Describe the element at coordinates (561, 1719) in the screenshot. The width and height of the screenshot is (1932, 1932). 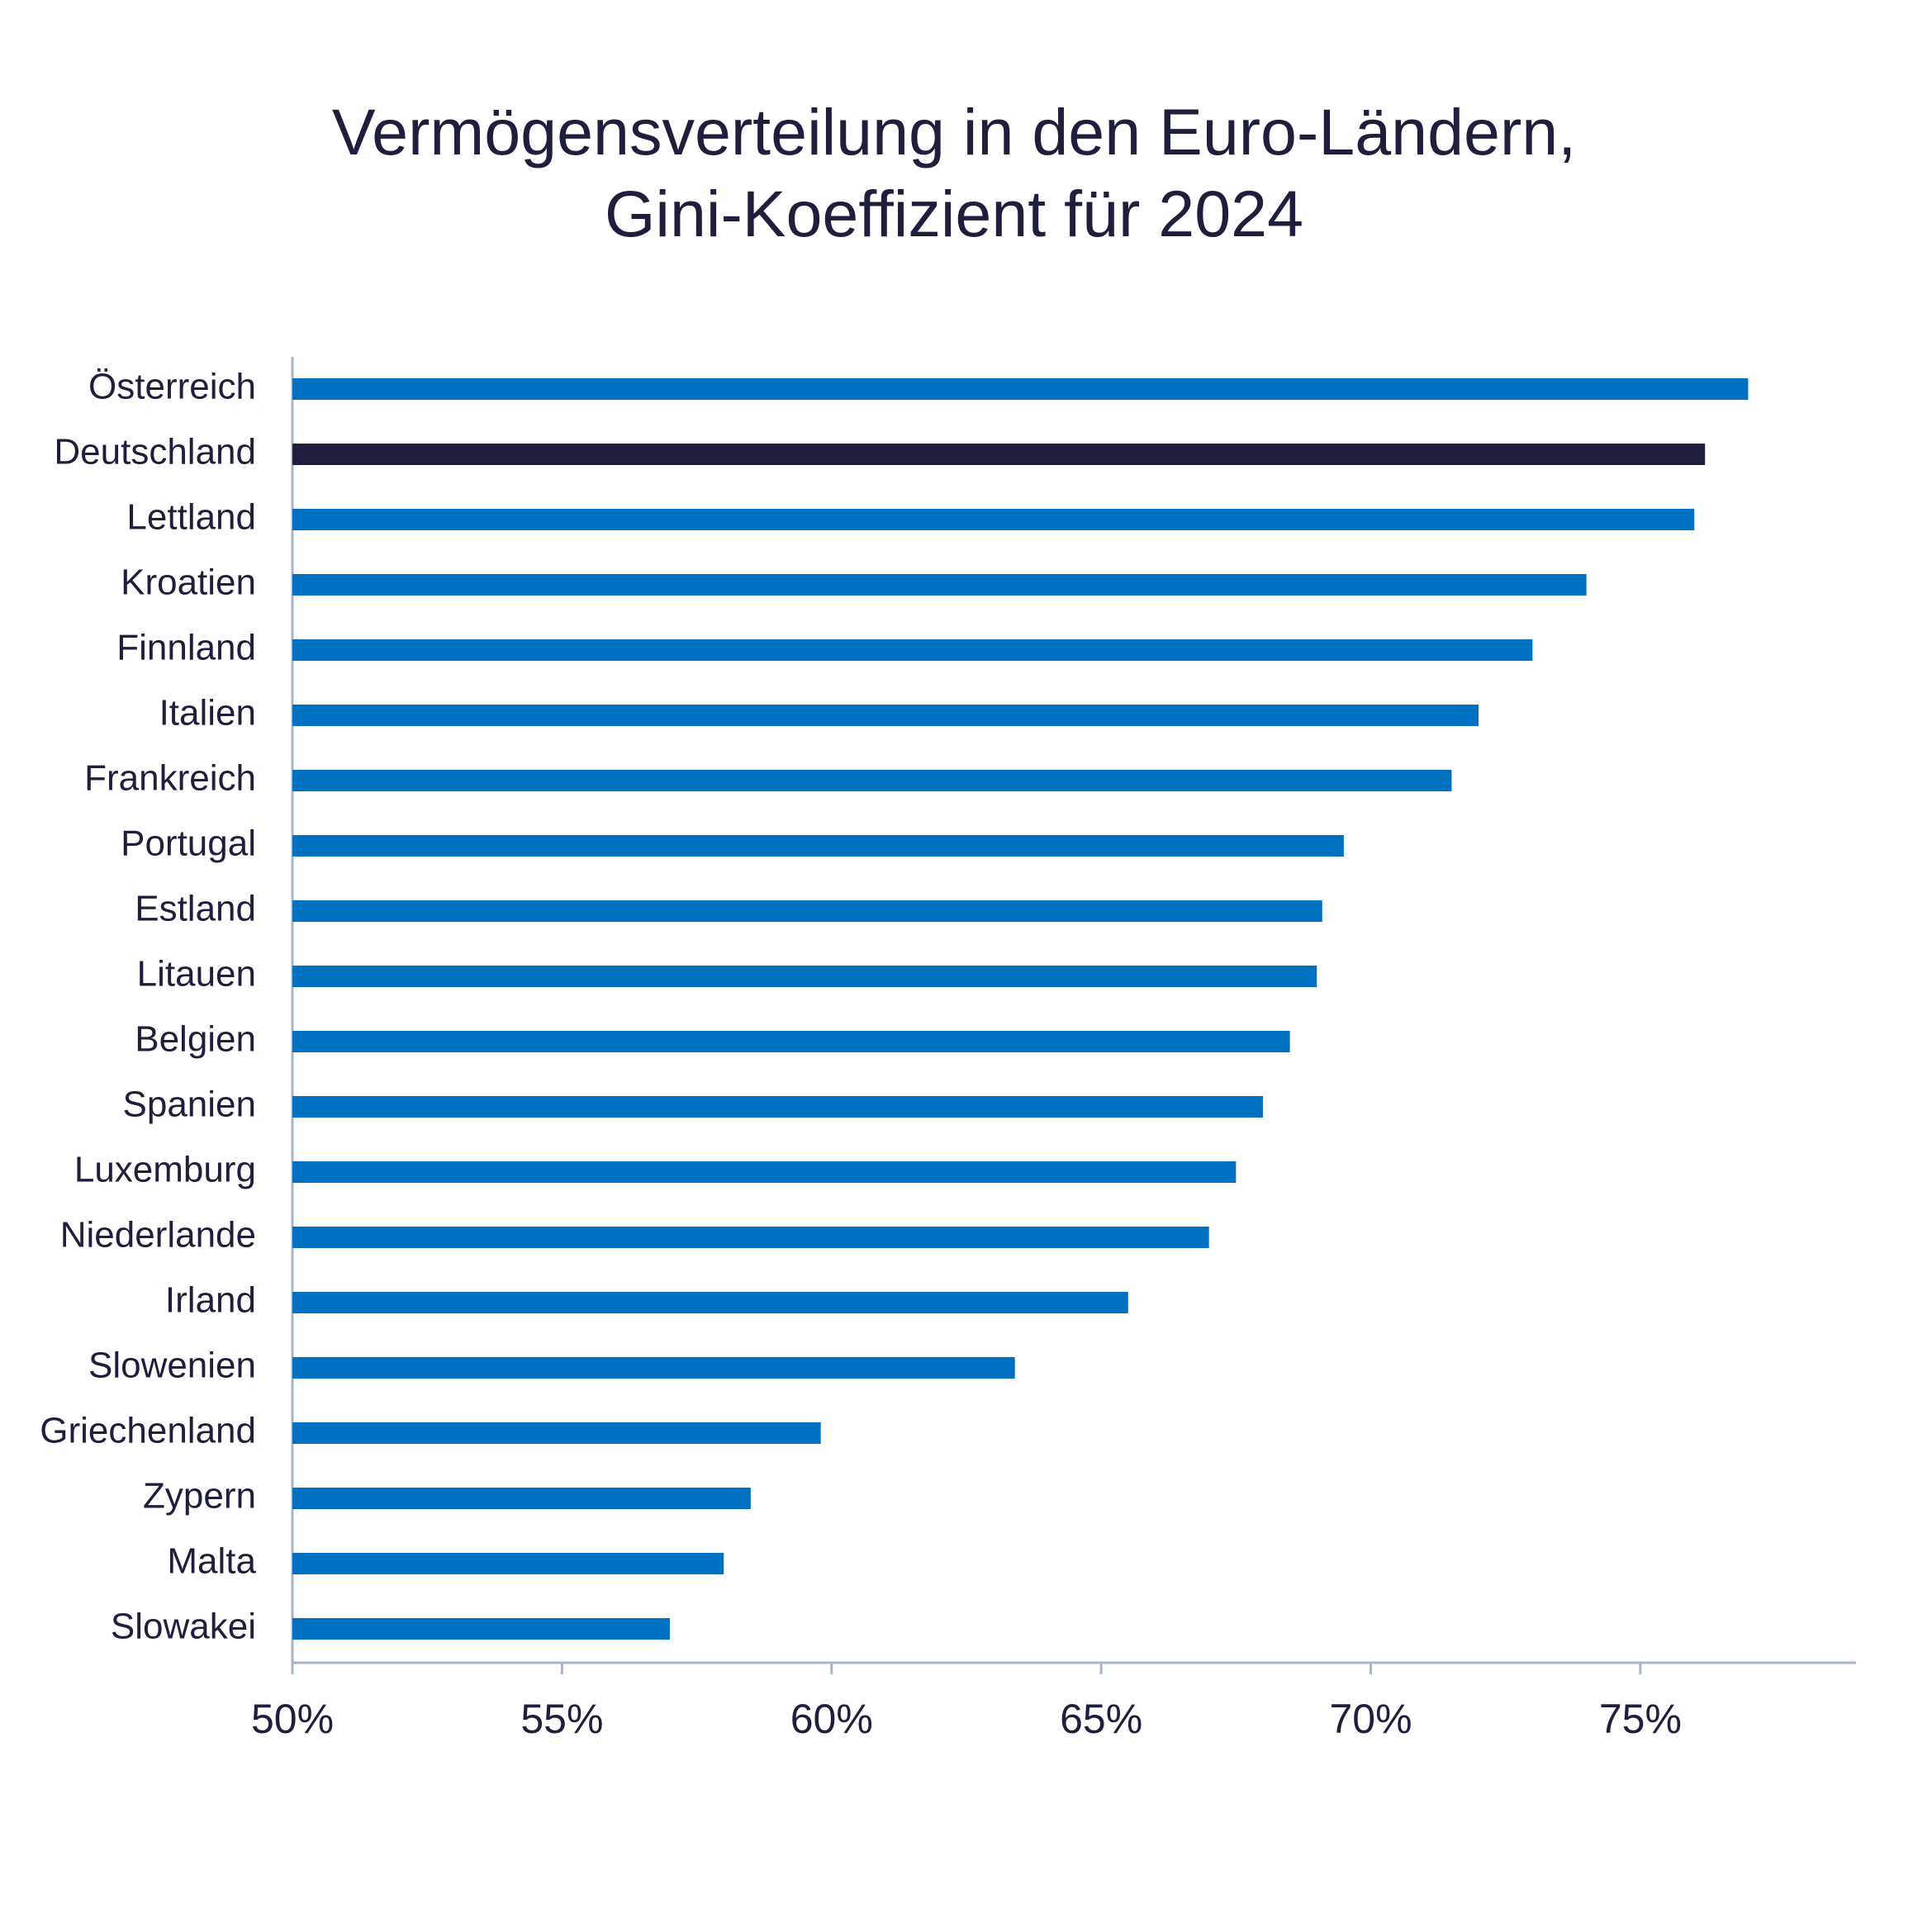
I see `x-tick-label: 55%` at that location.